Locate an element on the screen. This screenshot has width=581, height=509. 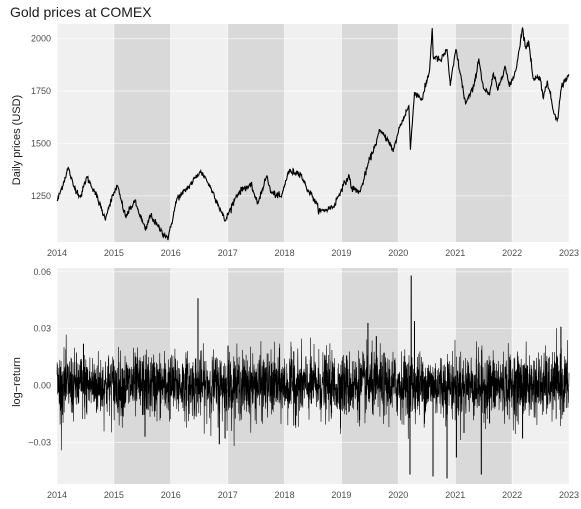
y-tick-label: 0.06 is located at coordinates (42, 272).